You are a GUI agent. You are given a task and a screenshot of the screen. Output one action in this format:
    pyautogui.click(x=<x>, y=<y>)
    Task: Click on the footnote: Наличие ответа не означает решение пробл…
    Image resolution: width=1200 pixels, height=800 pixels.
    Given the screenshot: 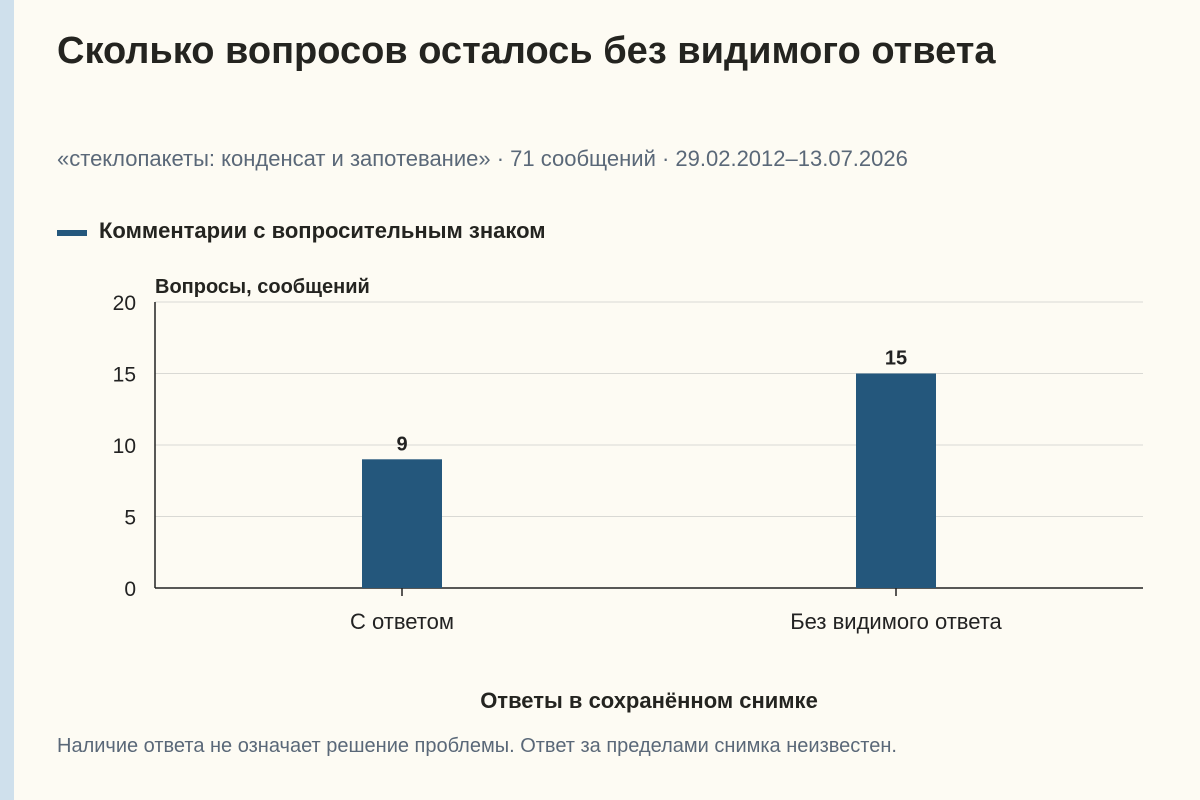 What is the action you would take?
    pyautogui.click(x=477, y=746)
    